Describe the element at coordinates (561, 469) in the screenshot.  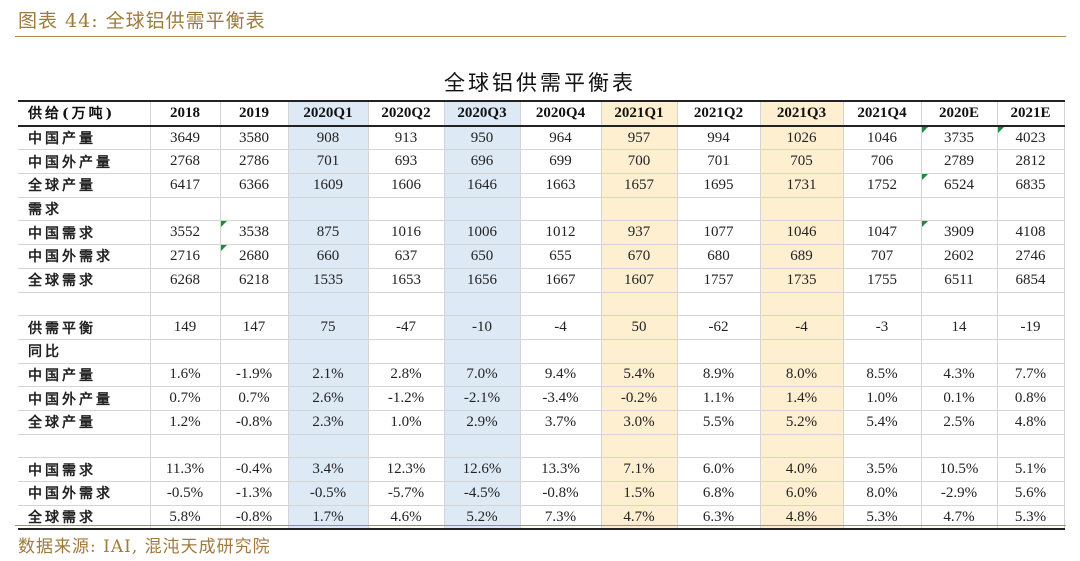
I see `data-cell: 13.3%` at that location.